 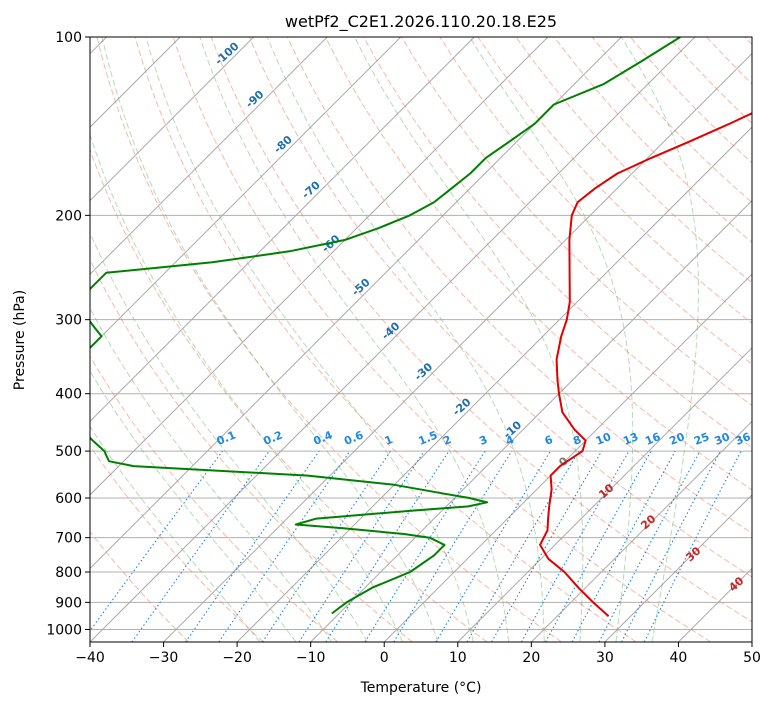 I want to click on y-tick-label: 400, so click(x=68, y=395).